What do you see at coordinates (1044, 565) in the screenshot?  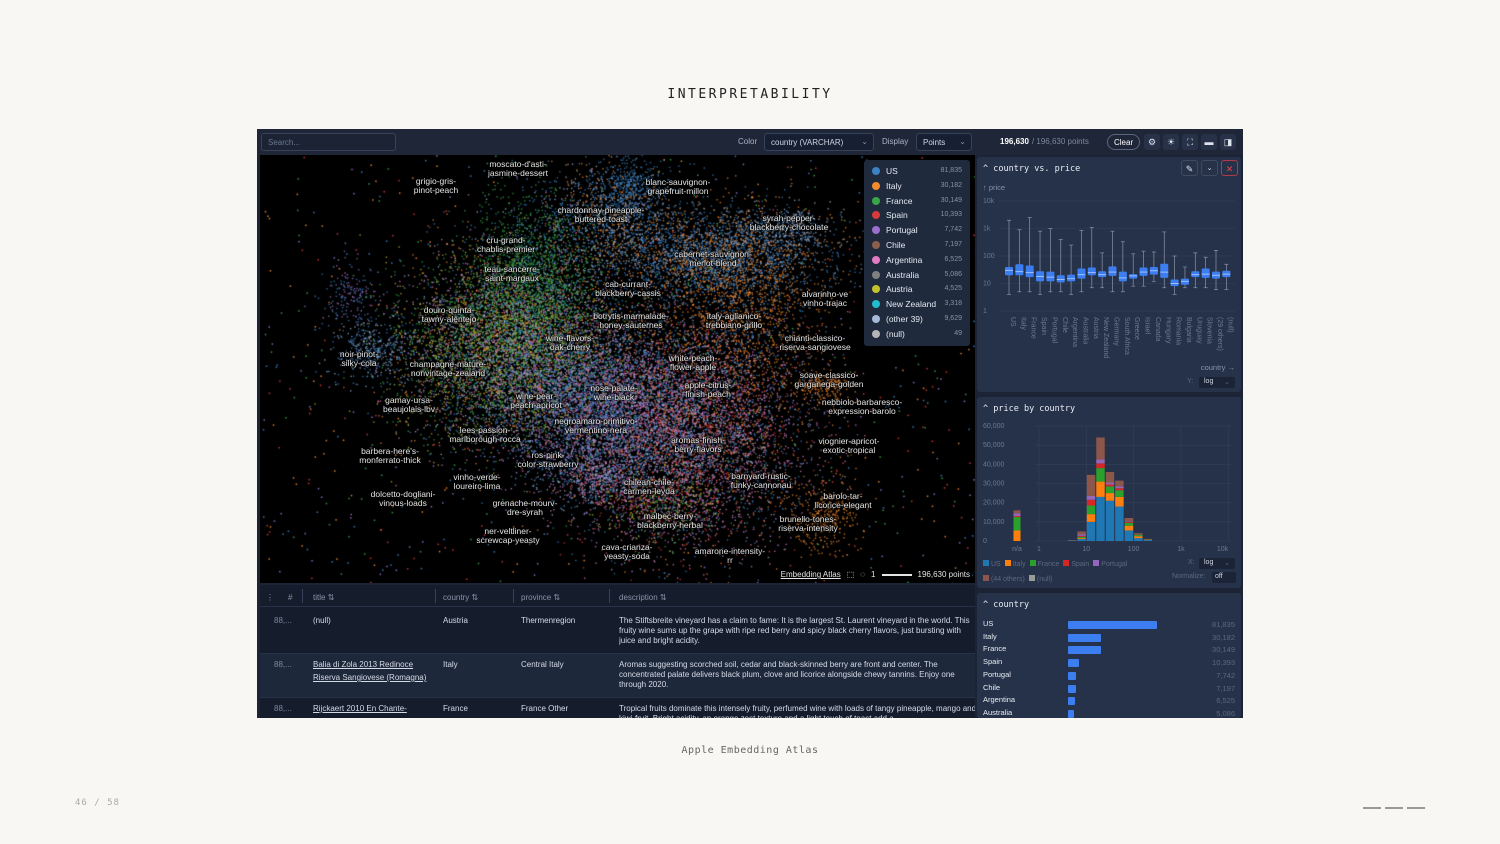 I see `histogram-legend-item: France` at bounding box center [1044, 565].